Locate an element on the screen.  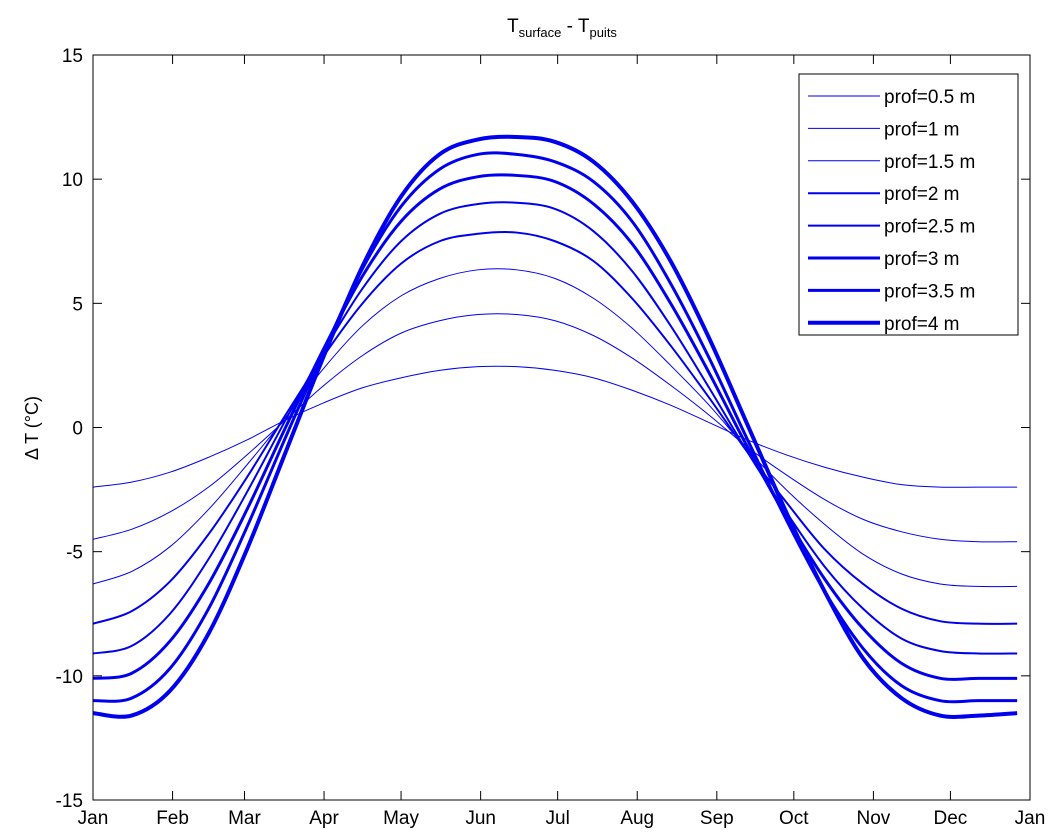
x-tick-label: Jul is located at coordinates (558, 818).